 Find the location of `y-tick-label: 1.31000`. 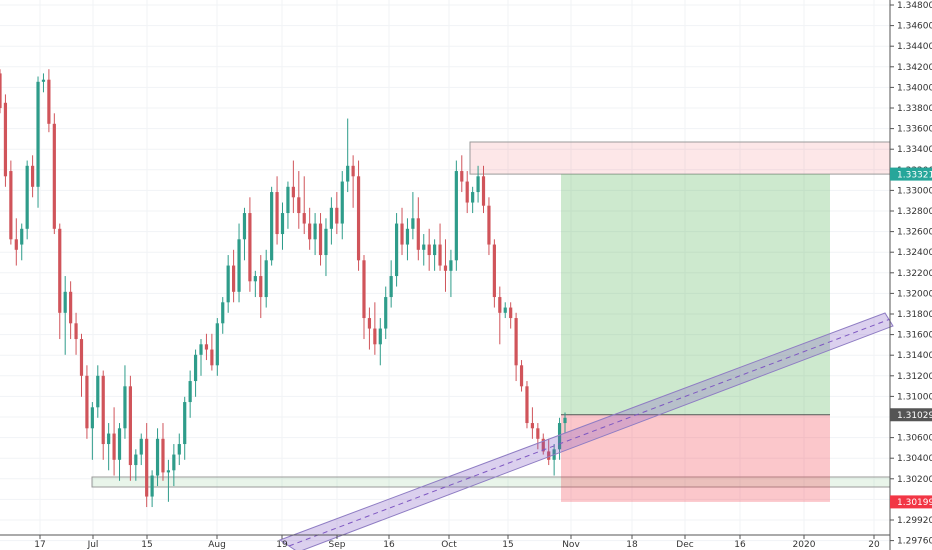

y-tick-label: 1.31000 is located at coordinates (914, 397).